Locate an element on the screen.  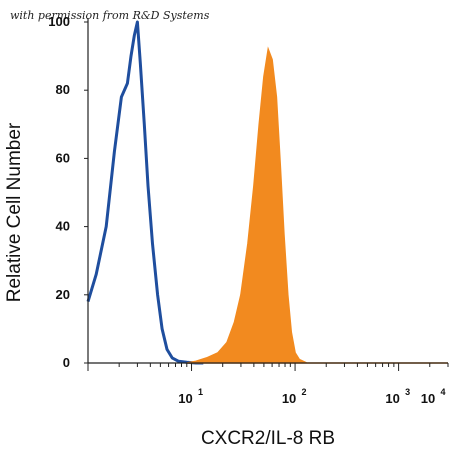
x-axis-label: CXCR2/IL-8 RB is located at coordinates (268, 438).